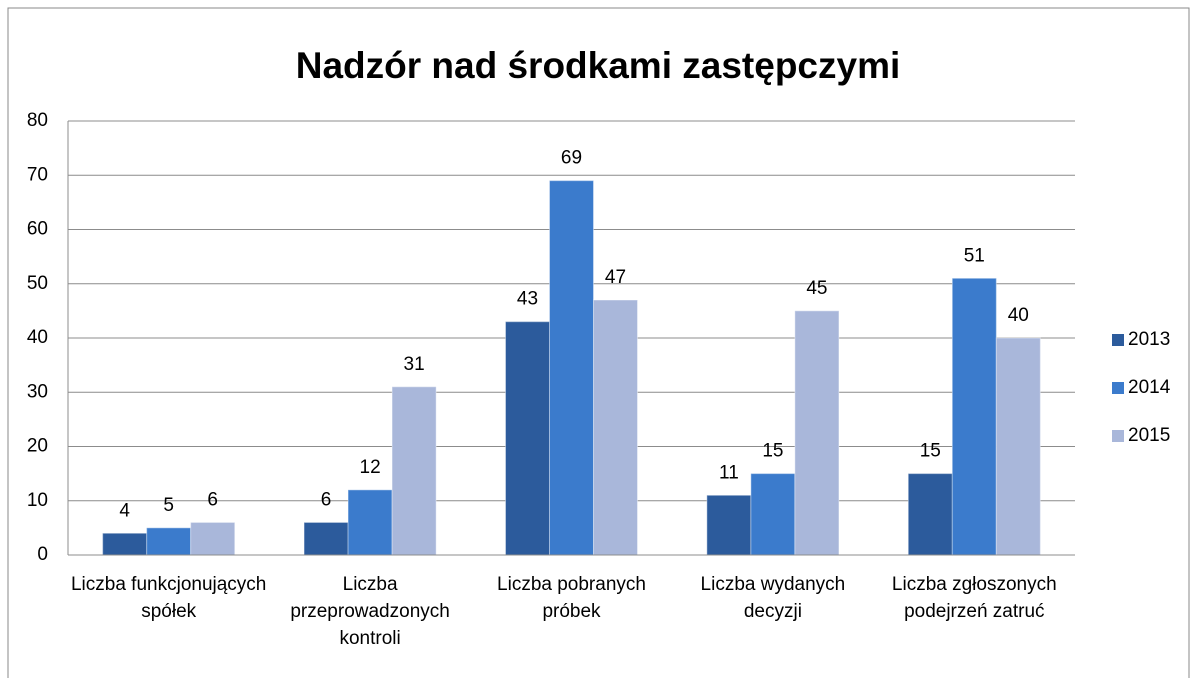 The image size is (1197, 678). I want to click on y-tick-label: 30, so click(37, 391).